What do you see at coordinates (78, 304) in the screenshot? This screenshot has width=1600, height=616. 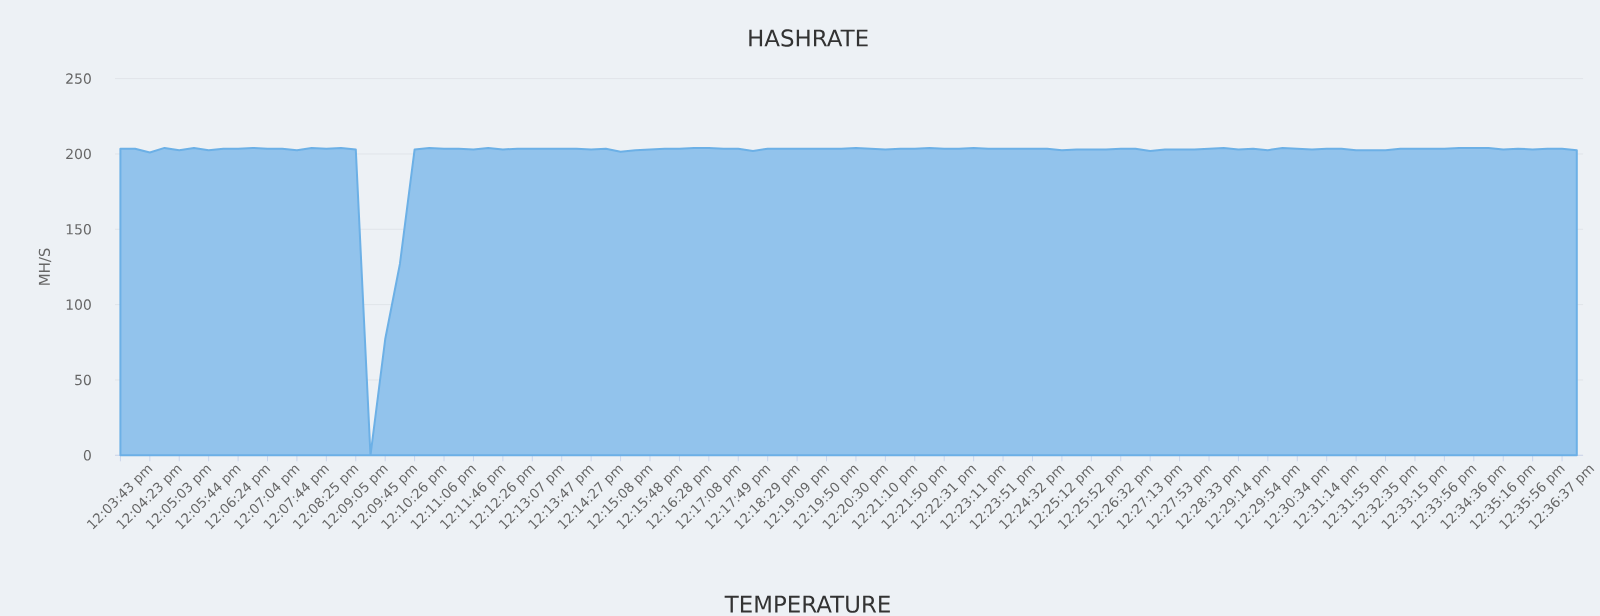 I see `y-tick-label: 100` at bounding box center [78, 304].